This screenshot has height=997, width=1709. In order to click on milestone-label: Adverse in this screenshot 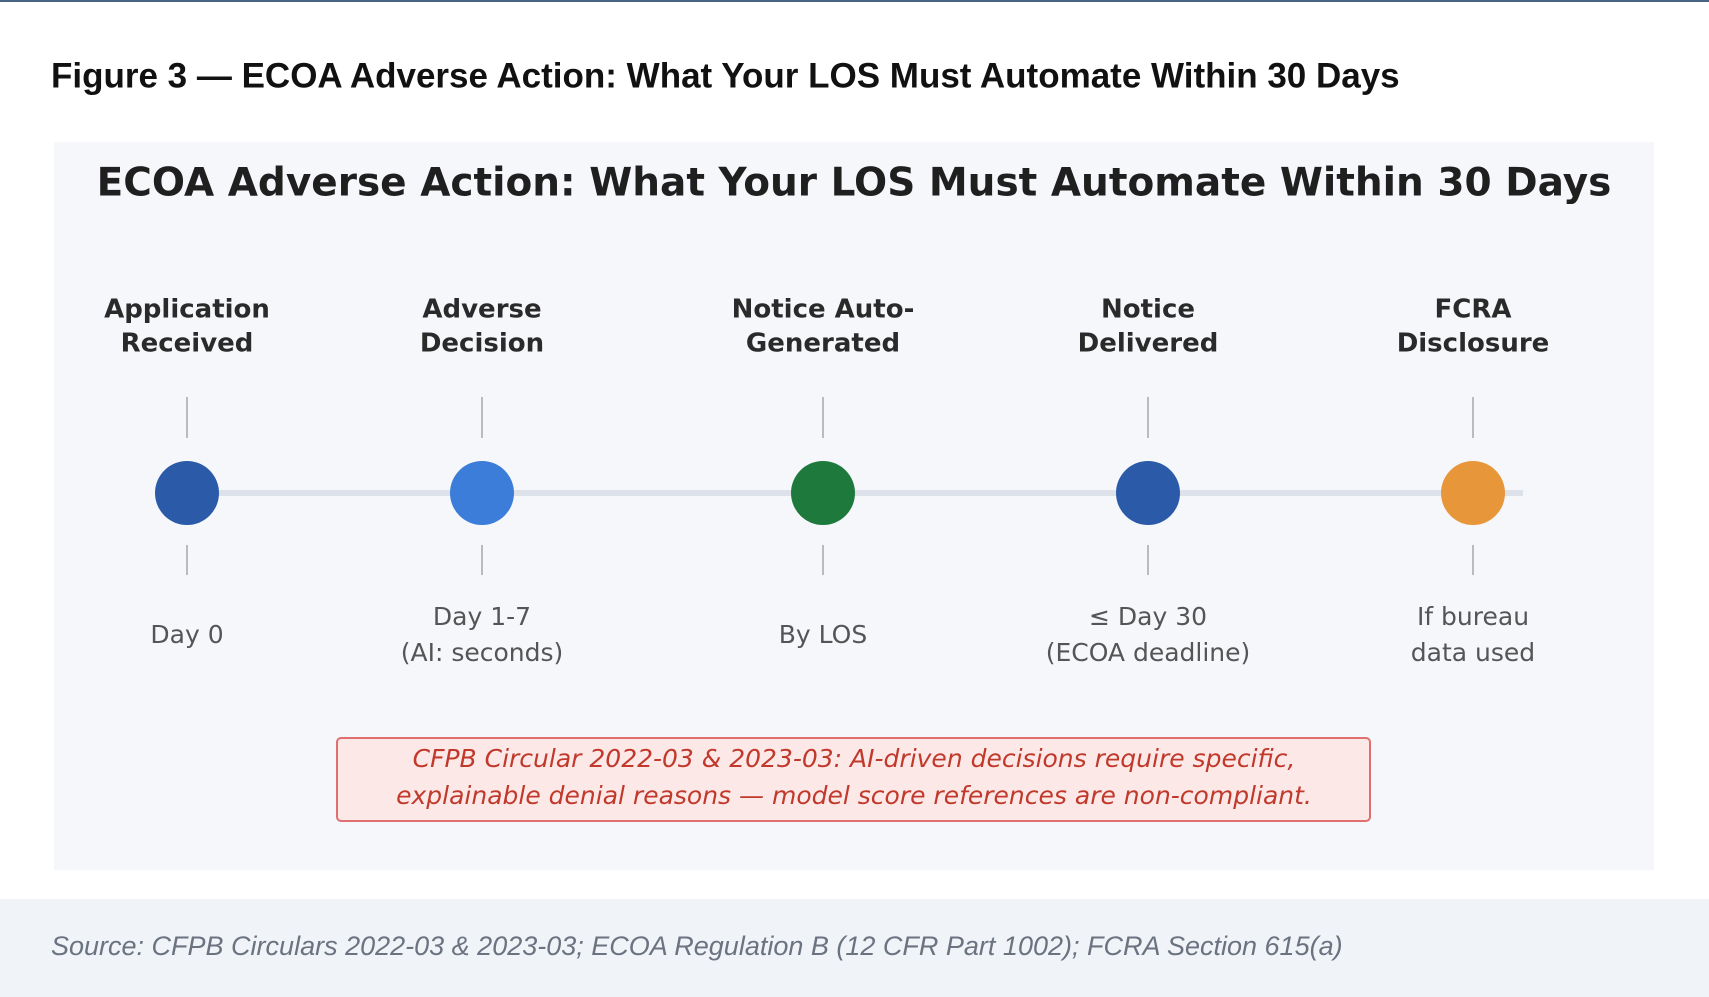, I will do `click(481, 310)`.